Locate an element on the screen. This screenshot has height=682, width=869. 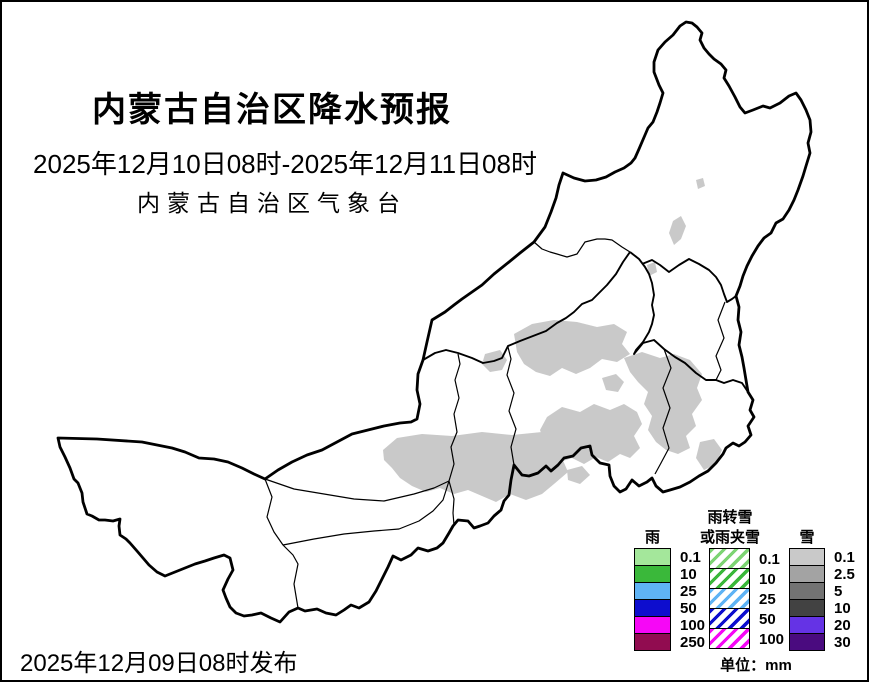
legend-row: 30 is located at coordinates (822, 642).